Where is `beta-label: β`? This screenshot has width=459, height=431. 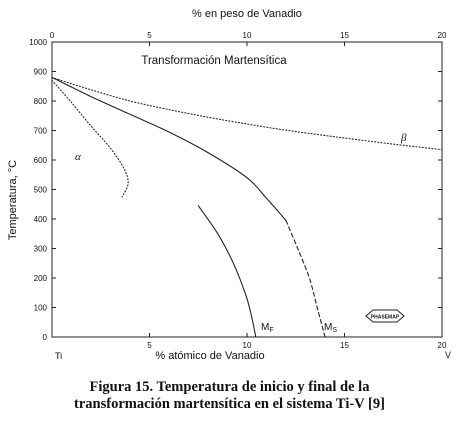
beta-label: β is located at coordinates (403, 138).